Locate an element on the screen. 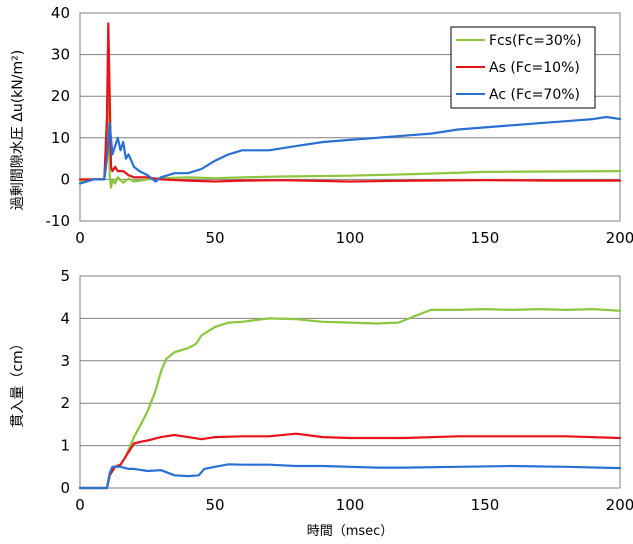 The width and height of the screenshot is (633, 544). p1-xtick-2: 100 is located at coordinates (350, 238).